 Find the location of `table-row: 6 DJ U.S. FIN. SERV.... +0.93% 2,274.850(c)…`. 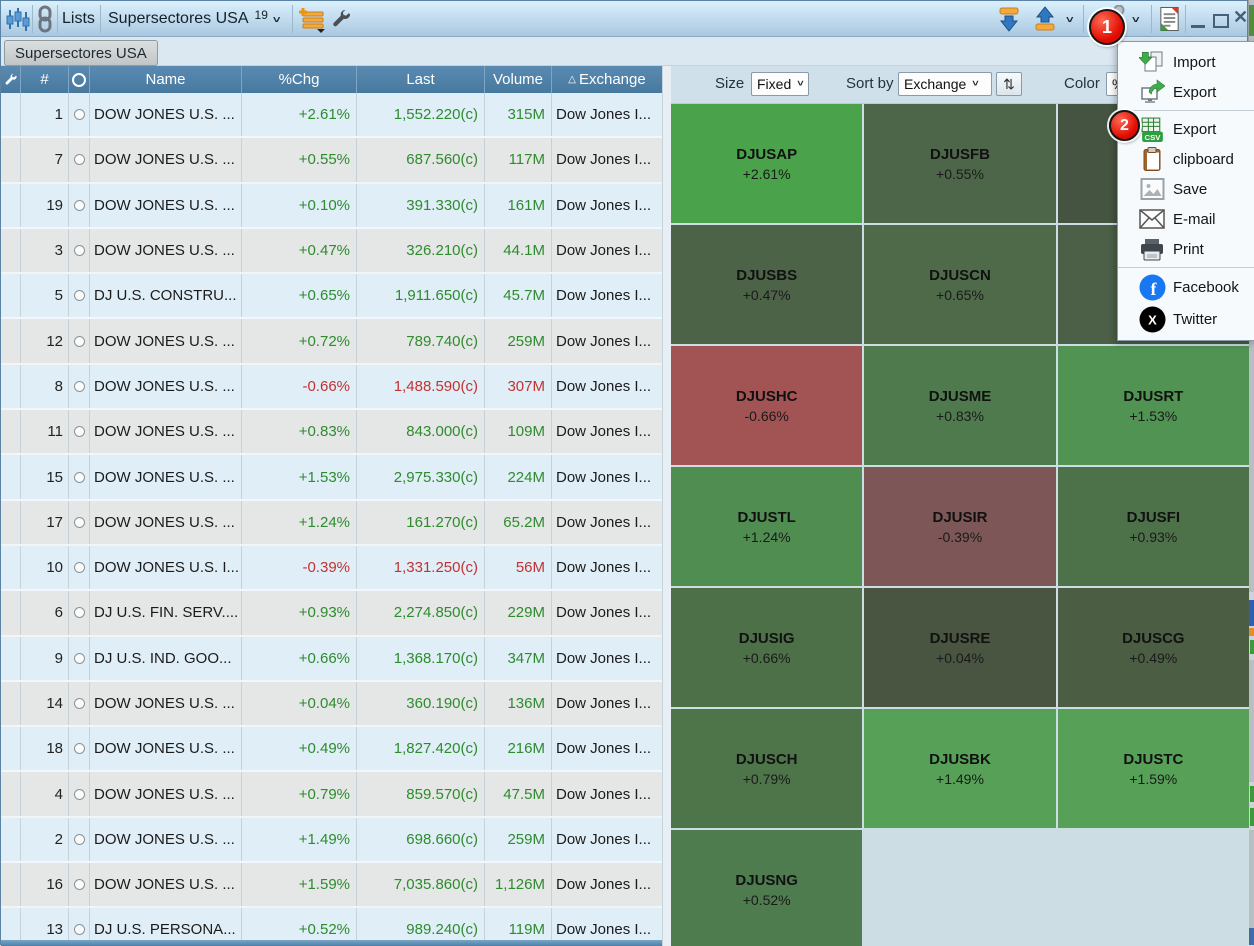

table-row: 6 DJ U.S. FIN. SERV.... +0.93% 2,274.850(c)… is located at coordinates (331, 614).